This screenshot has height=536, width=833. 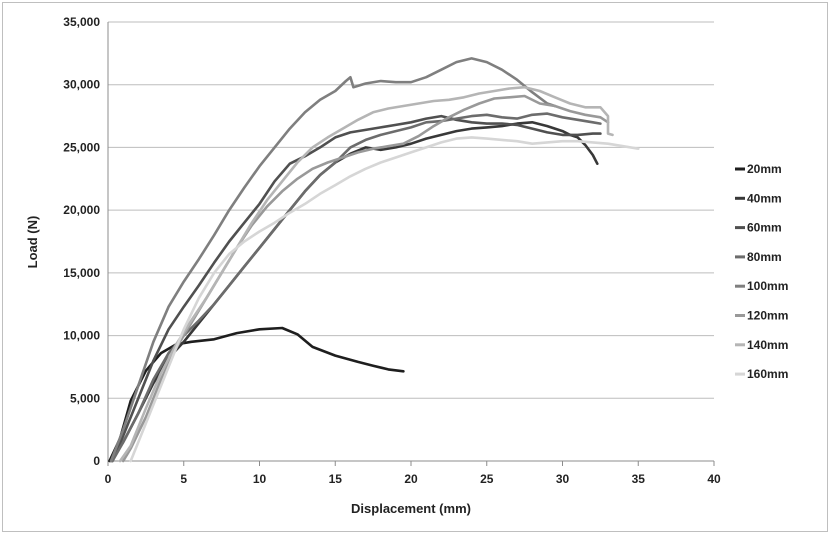 What do you see at coordinates (81, 147) in the screenshot?
I see `y-tick-label: 25,000` at bounding box center [81, 147].